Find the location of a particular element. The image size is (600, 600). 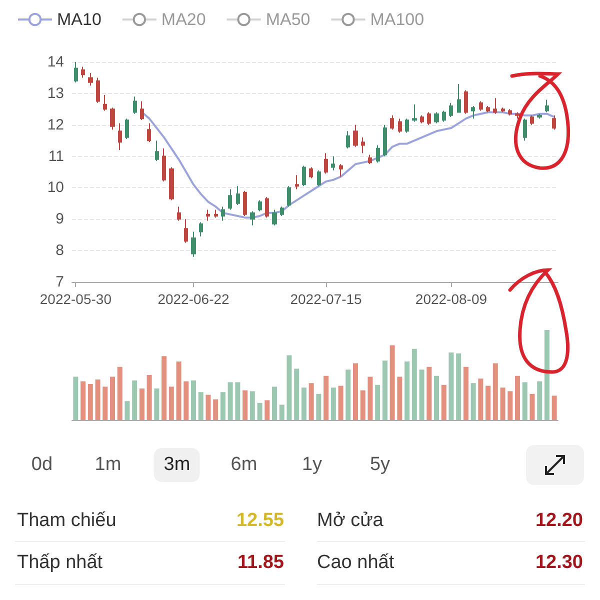

legend-label: MA20 is located at coordinates (183, 19).